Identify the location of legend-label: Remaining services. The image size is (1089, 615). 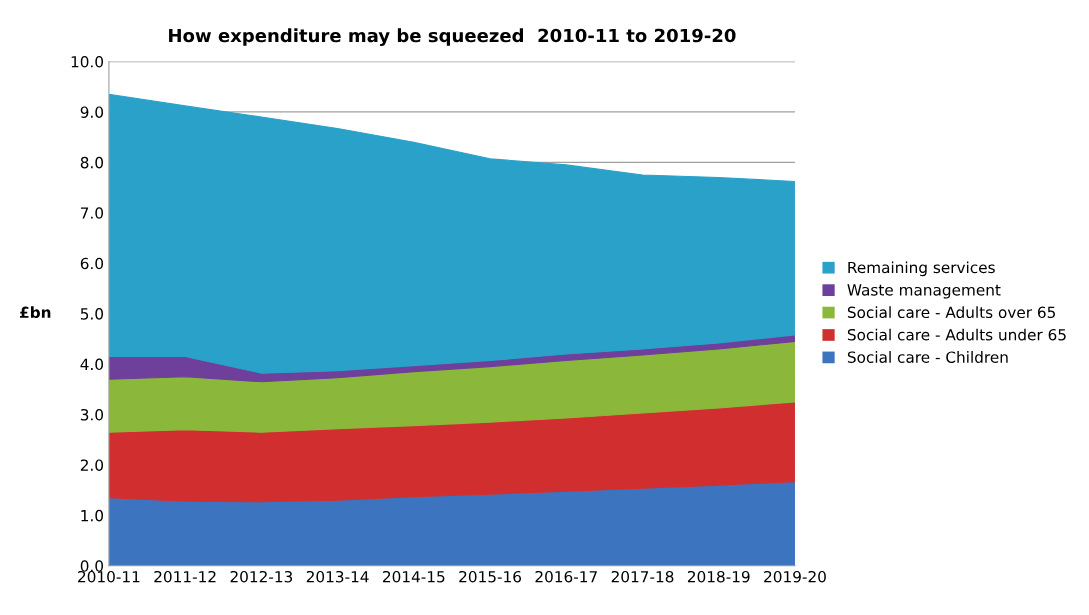
(921, 269).